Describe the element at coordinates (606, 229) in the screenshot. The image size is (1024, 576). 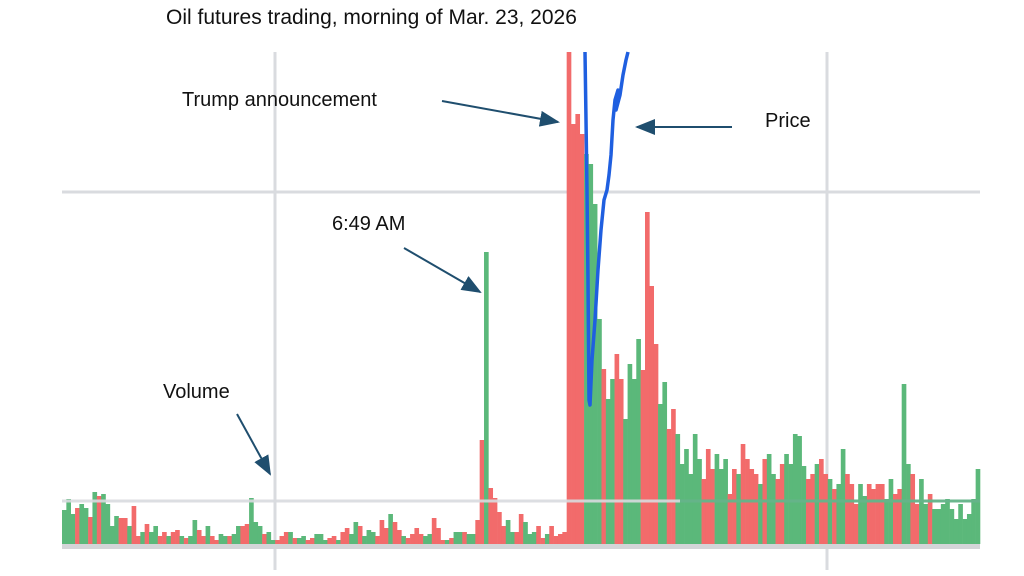
I see `price-line` at that location.